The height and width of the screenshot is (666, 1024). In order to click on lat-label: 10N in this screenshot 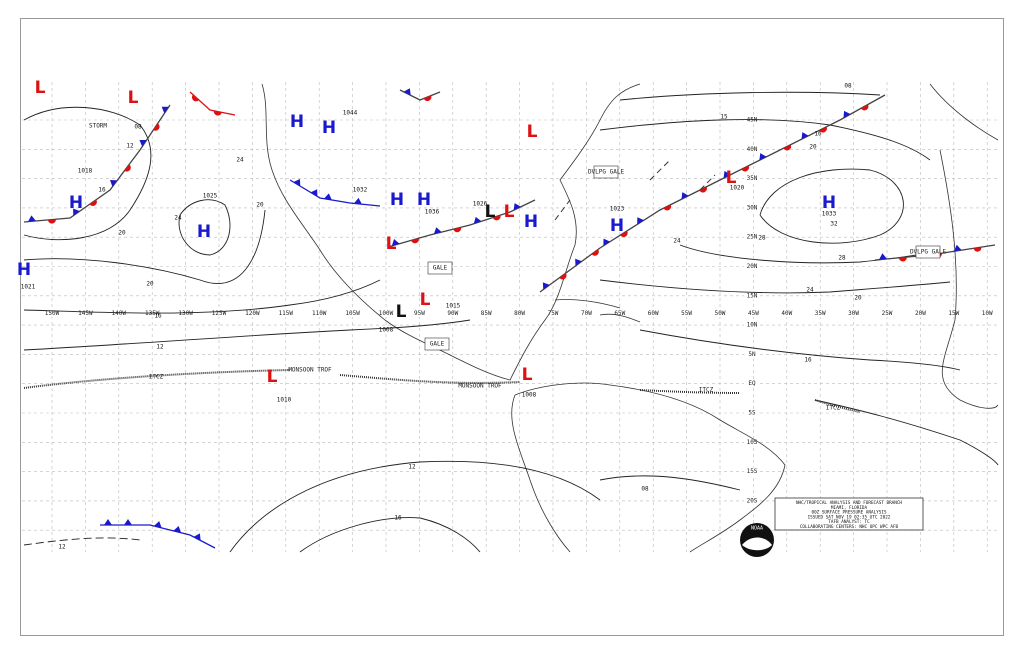, I will do `click(752, 325)`.